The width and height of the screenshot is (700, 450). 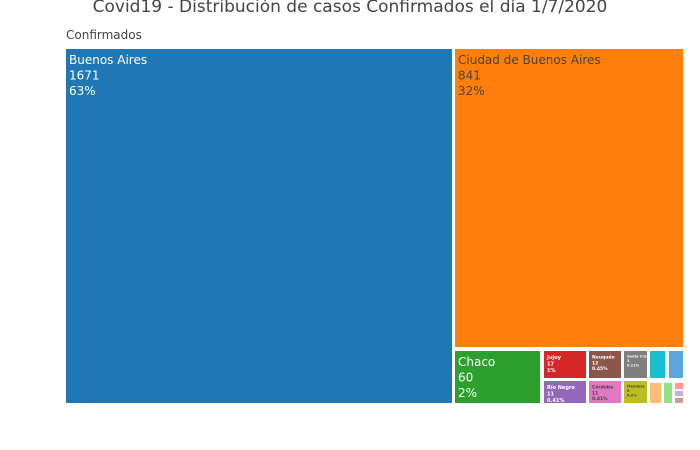 What do you see at coordinates (628, 361) in the screenshot?
I see `treemap-value-santa-cruz: 3` at bounding box center [628, 361].